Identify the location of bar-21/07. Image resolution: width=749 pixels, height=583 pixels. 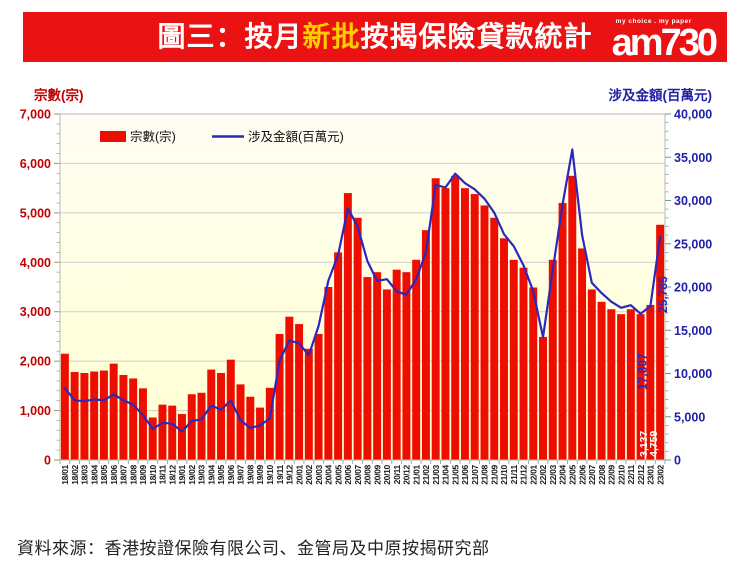
(474, 327).